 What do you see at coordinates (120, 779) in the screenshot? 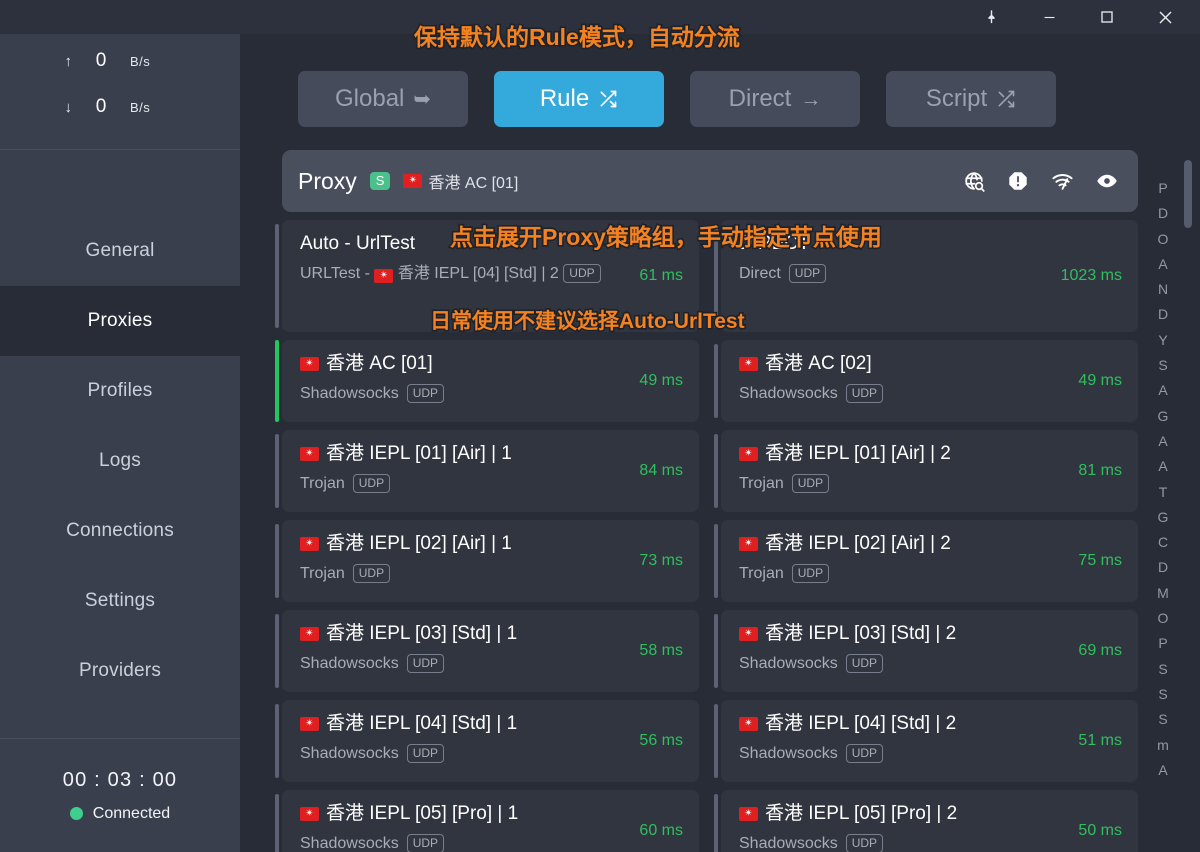
I see `uptime-timer: 00 : 03 : 00` at bounding box center [120, 779].